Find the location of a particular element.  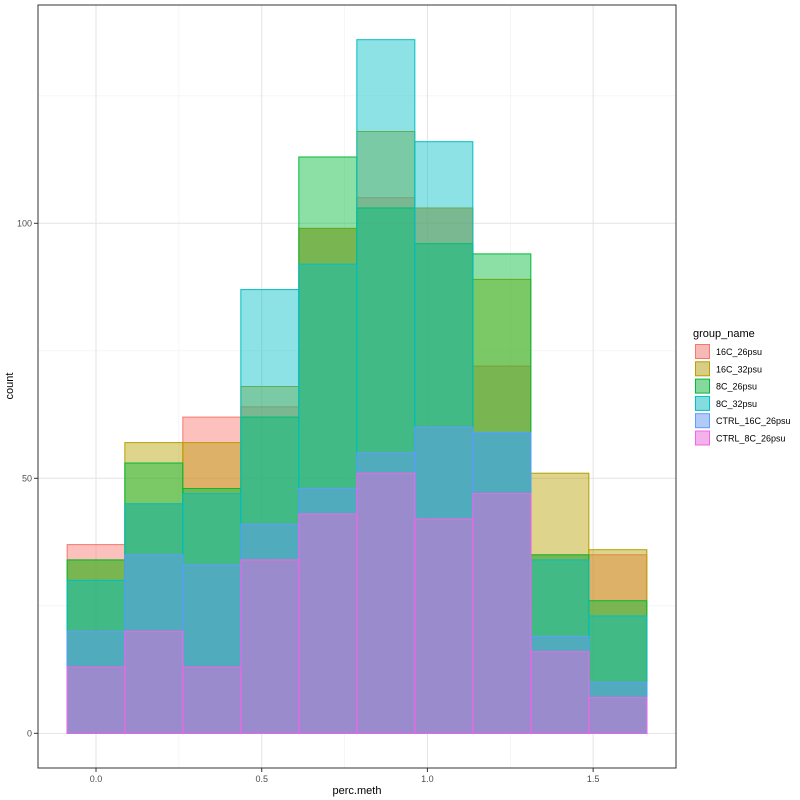

legend-label: 16C_32psu is located at coordinates (739, 369).